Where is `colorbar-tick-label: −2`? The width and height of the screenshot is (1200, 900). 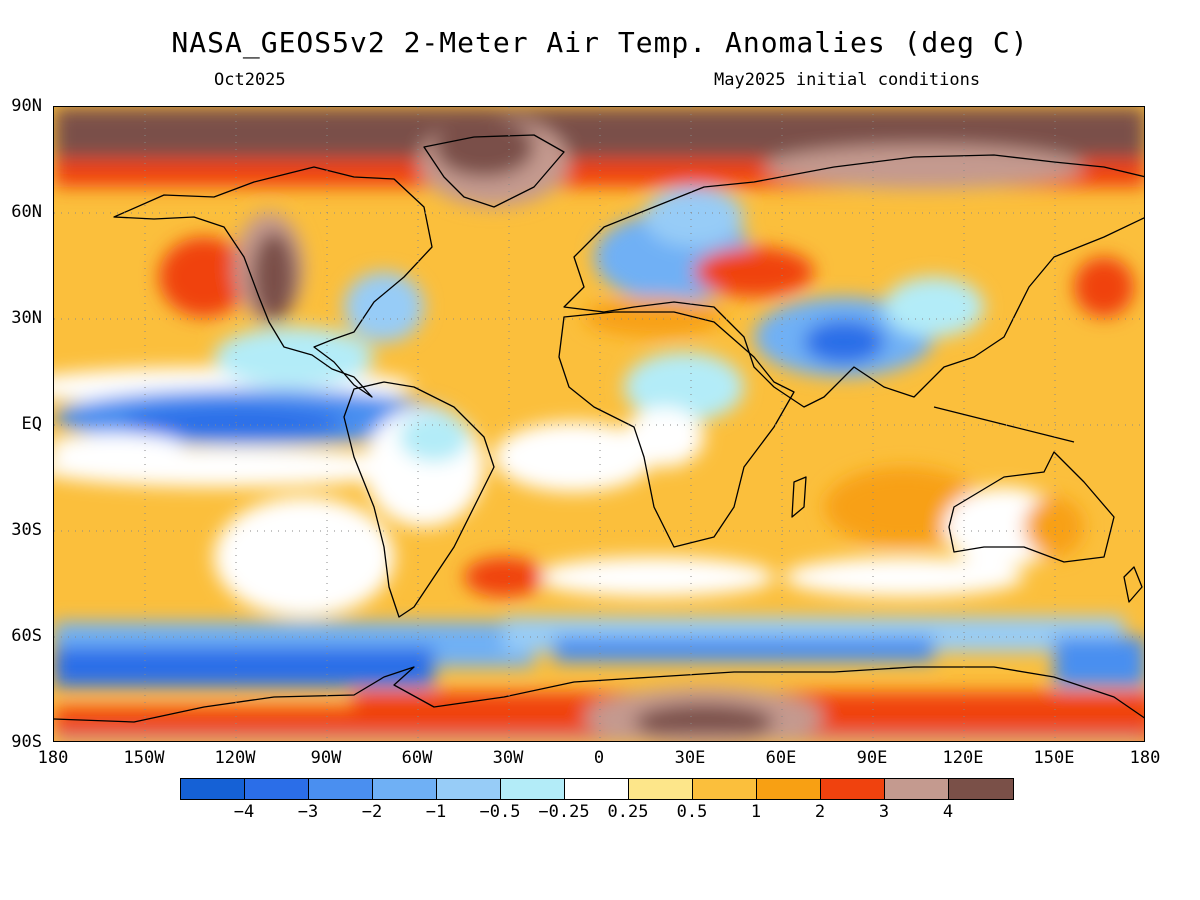
colorbar-tick-label: −2 is located at coordinates (372, 812).